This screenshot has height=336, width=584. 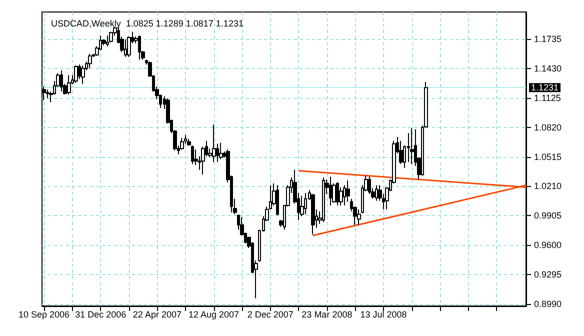 I want to click on text: USDCAD,Weekly 1.0825 1.1289 1.0817 1.1231, so click(x=147, y=23).